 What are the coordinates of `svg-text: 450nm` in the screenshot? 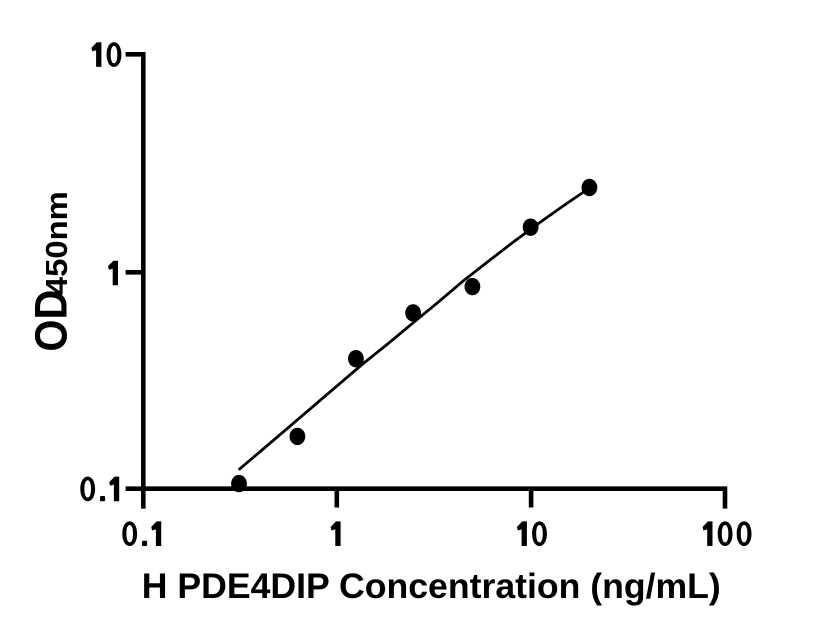 It's located at (56, 243).